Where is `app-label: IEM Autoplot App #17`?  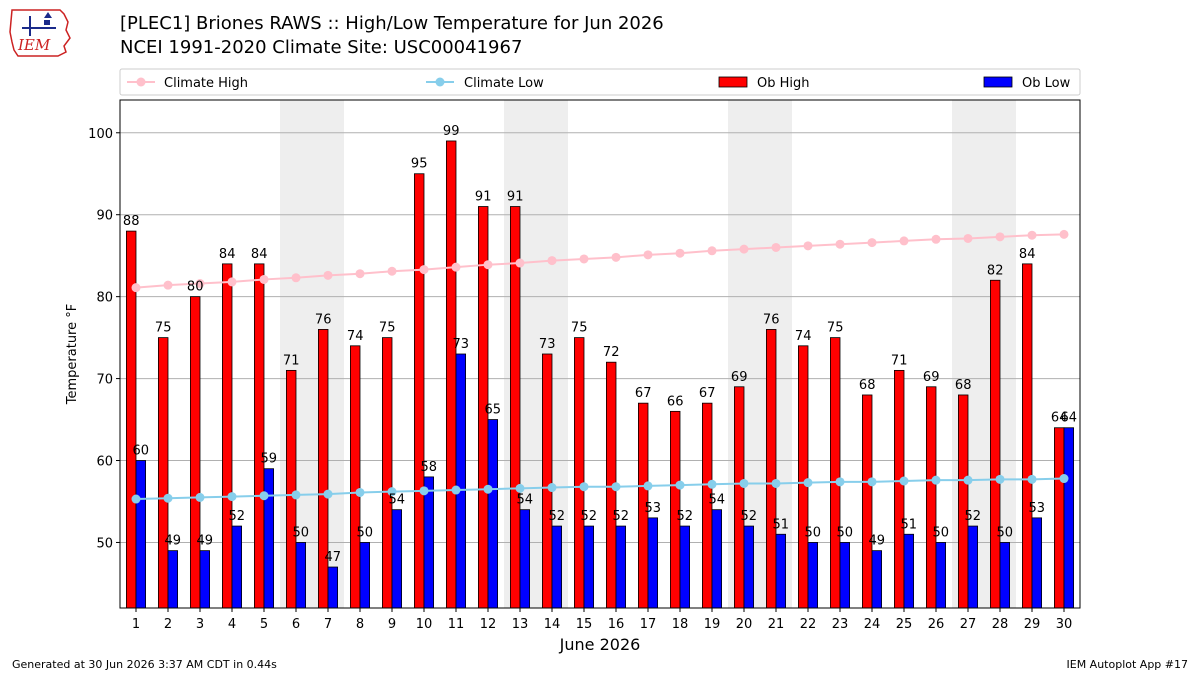
app-label: IEM Autoplot App #17 is located at coordinates (1127, 664).